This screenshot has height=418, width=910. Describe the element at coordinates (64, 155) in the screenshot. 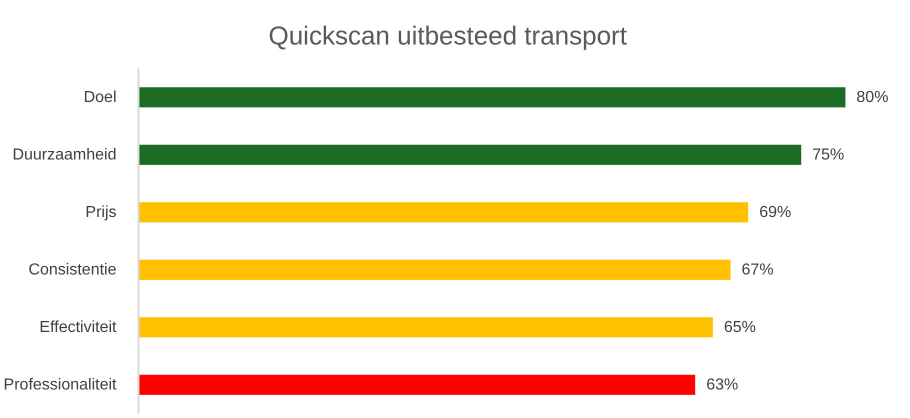

I see `y-tick-label: Duurzaamheid` at that location.